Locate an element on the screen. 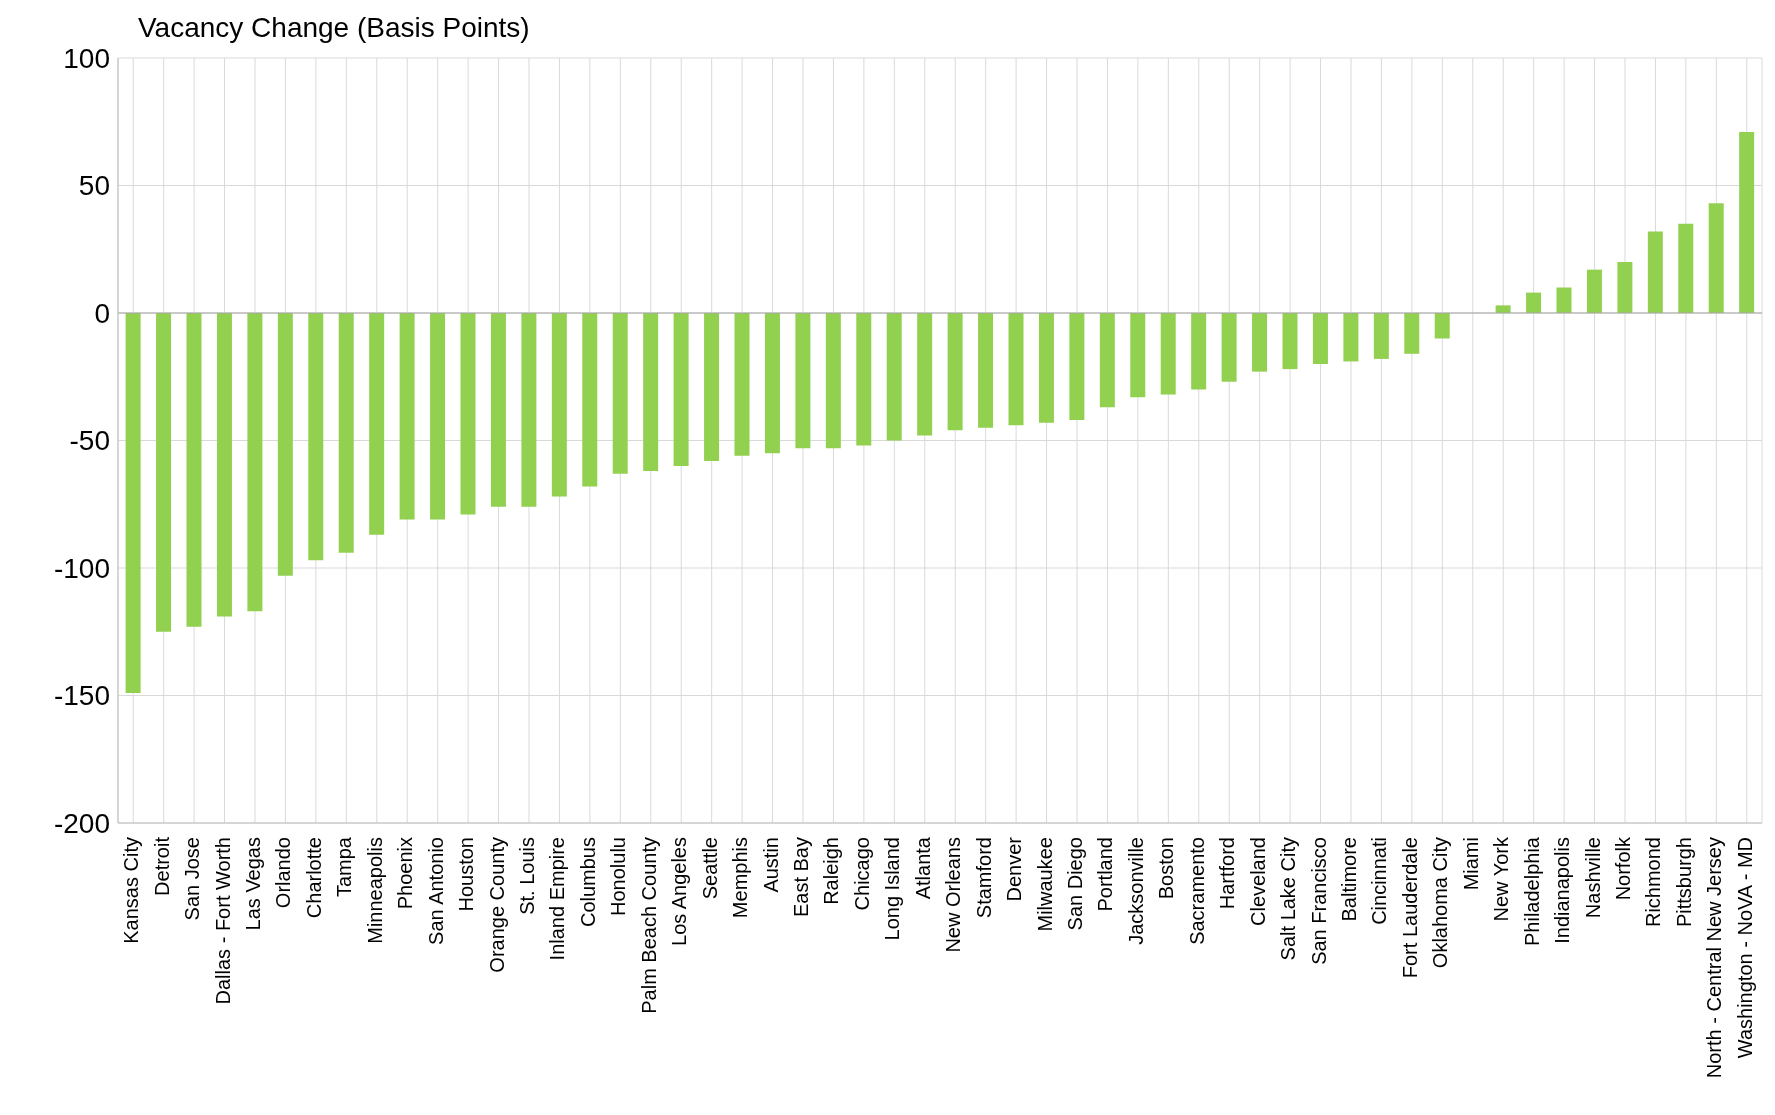 The width and height of the screenshot is (1775, 1115). x-tick-label: Boston is located at coordinates (1166, 868).